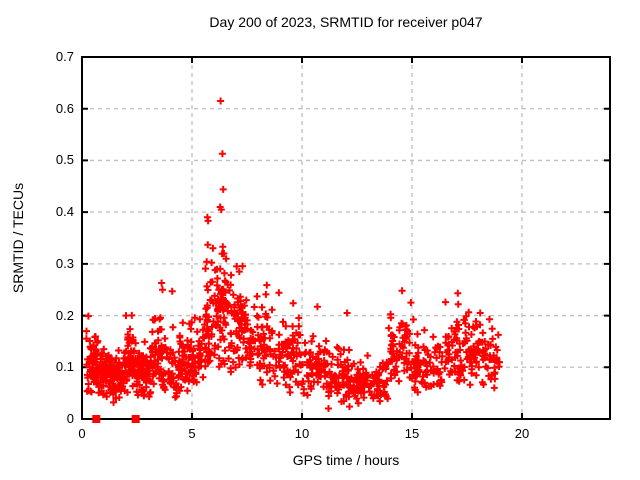  Describe the element at coordinates (64, 212) in the screenshot. I see `y-tick-label: 0.4` at that location.